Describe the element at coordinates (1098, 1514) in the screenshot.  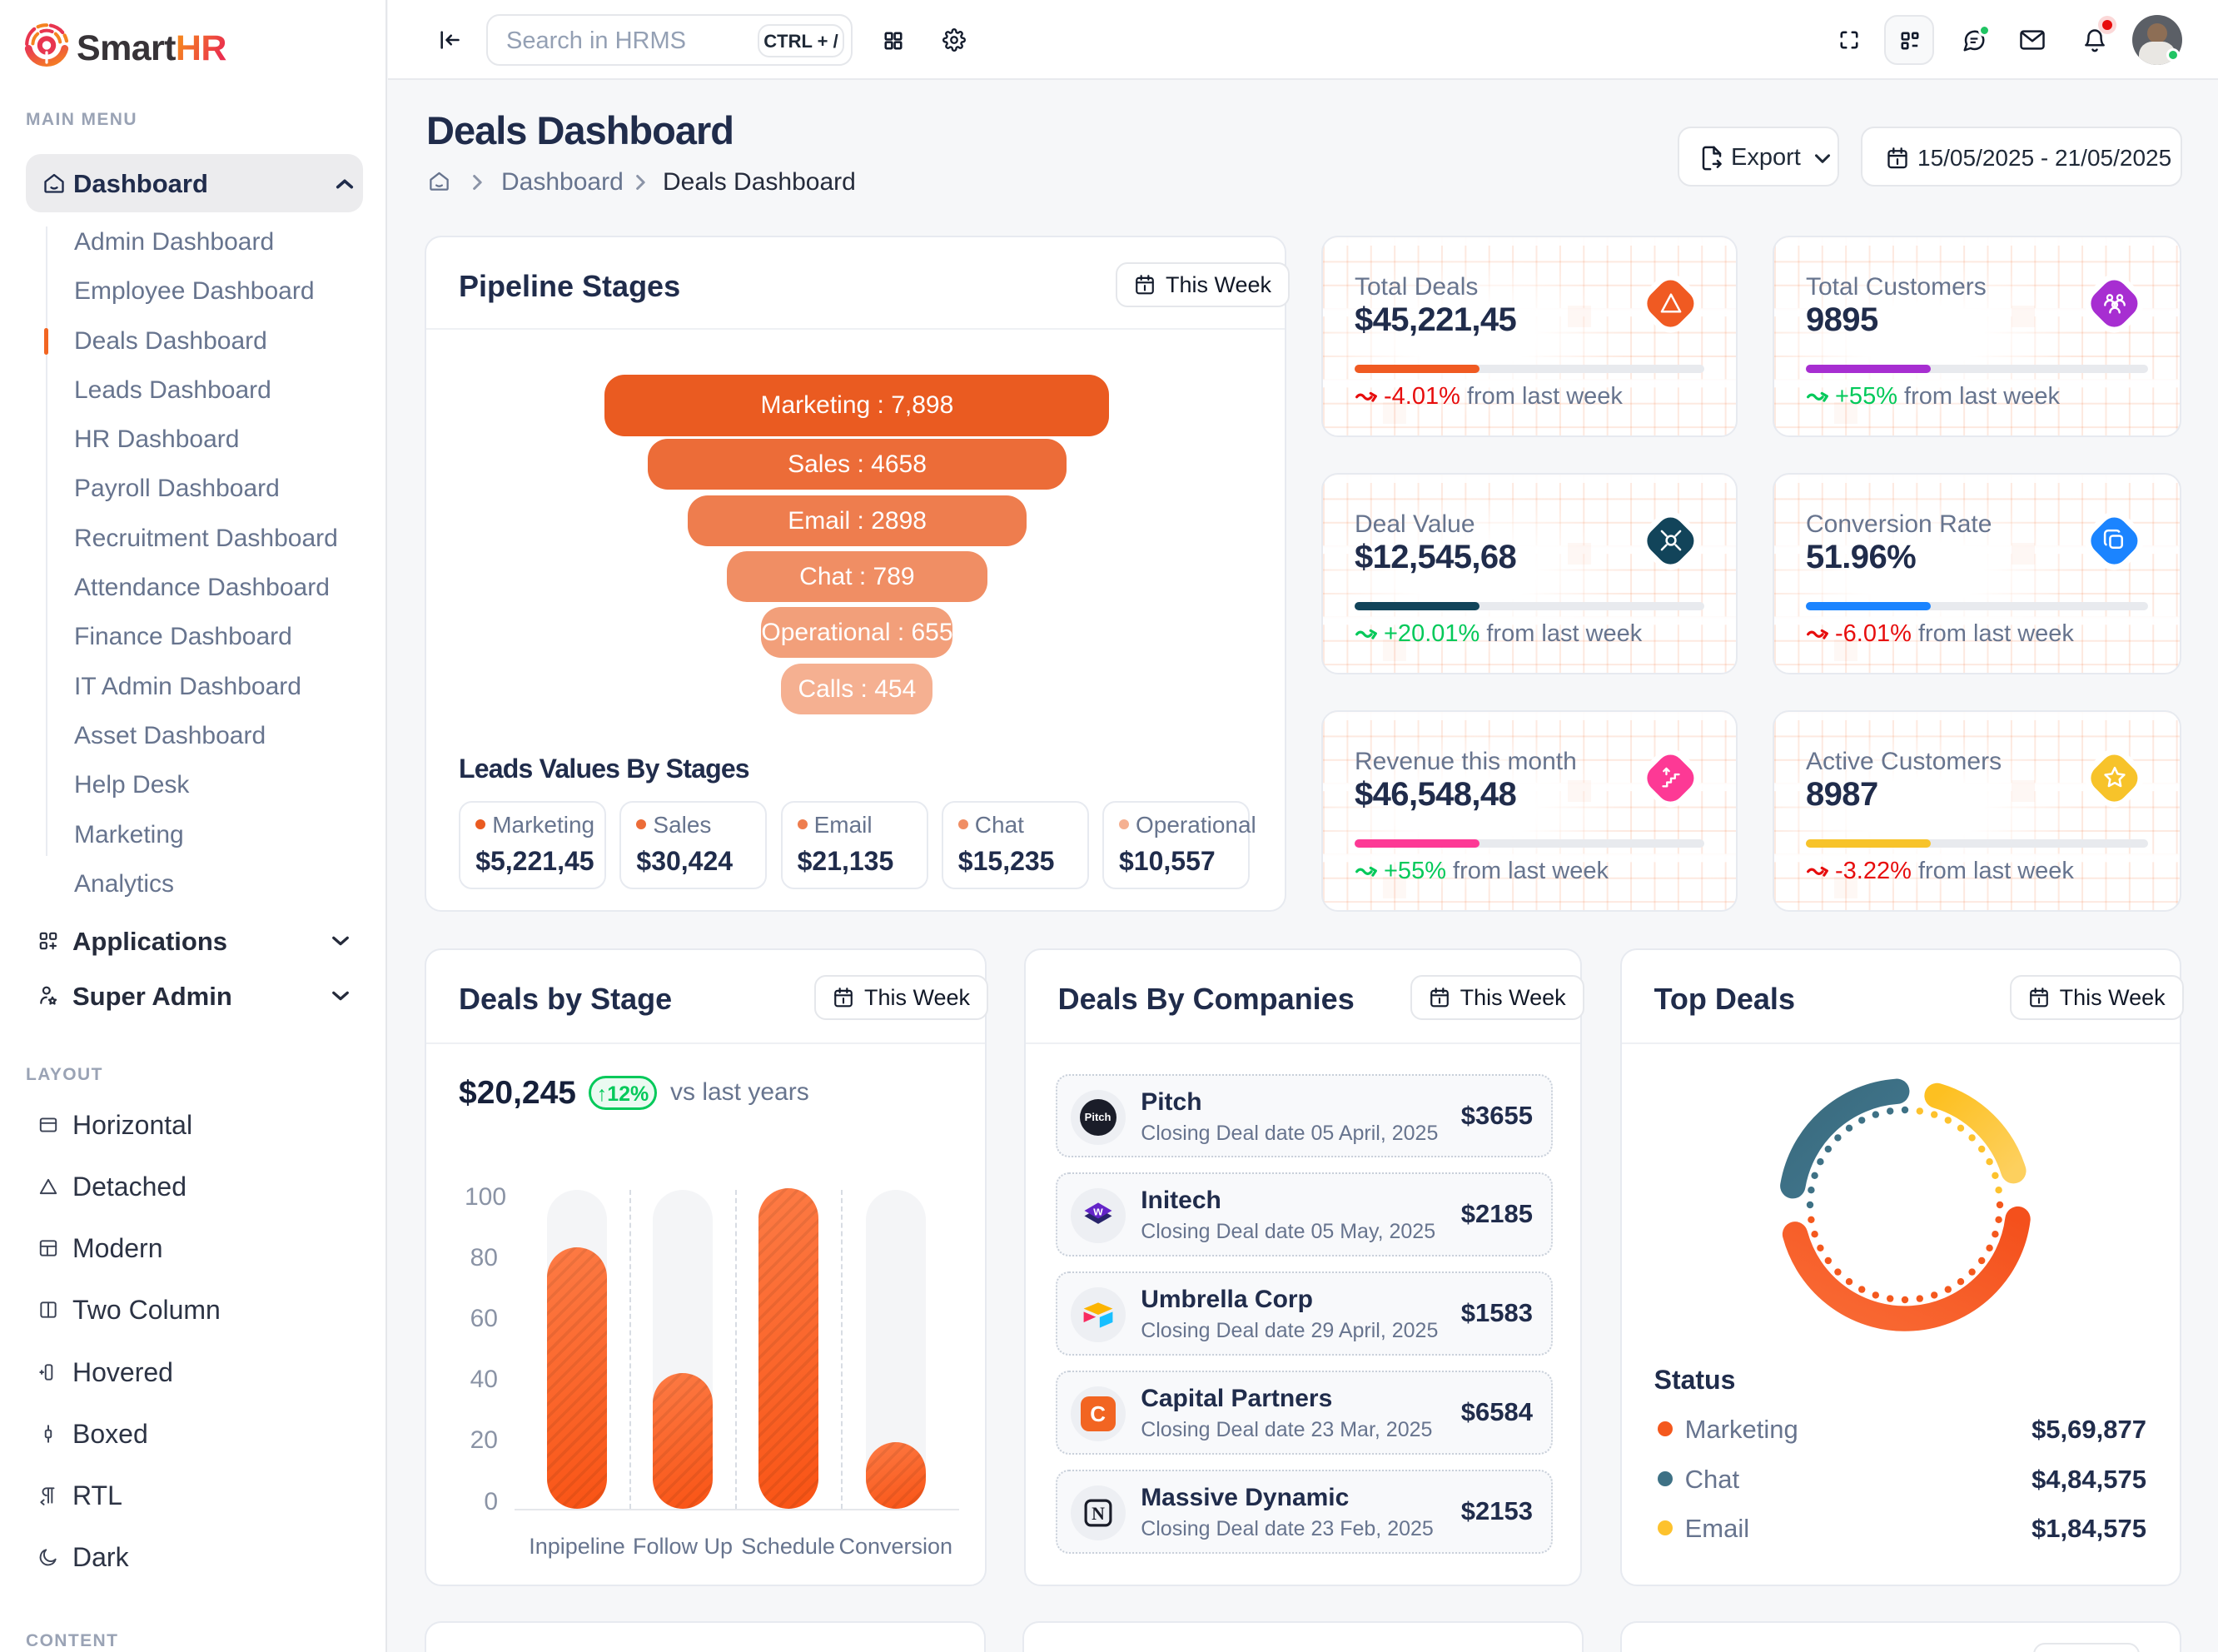
I see `svg-text: N` at that location.